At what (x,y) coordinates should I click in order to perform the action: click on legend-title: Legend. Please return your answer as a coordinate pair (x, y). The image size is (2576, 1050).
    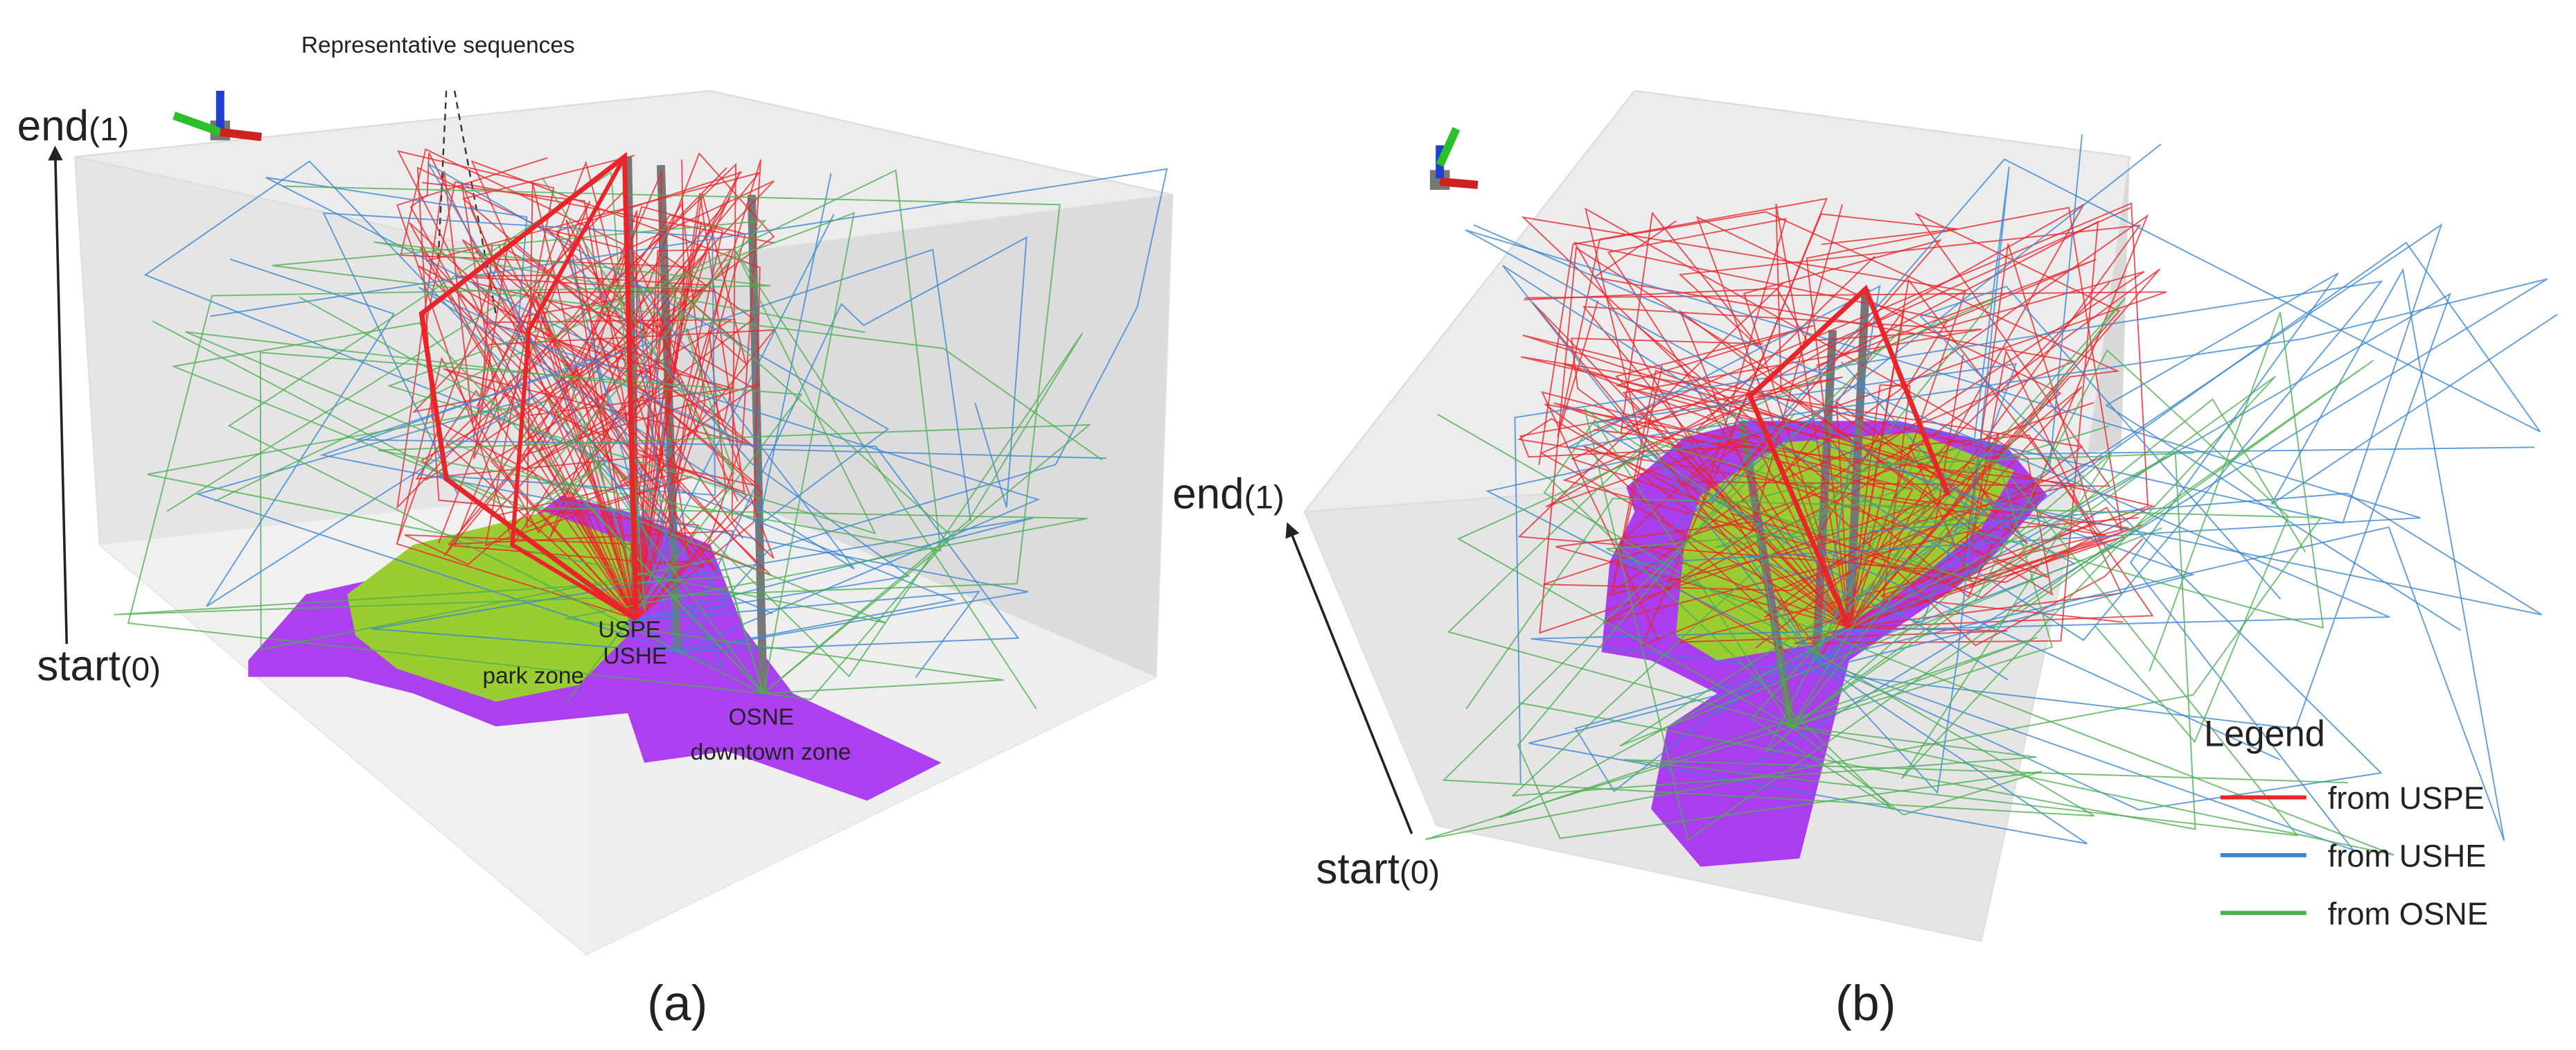
    Looking at the image, I should click on (2264, 735).